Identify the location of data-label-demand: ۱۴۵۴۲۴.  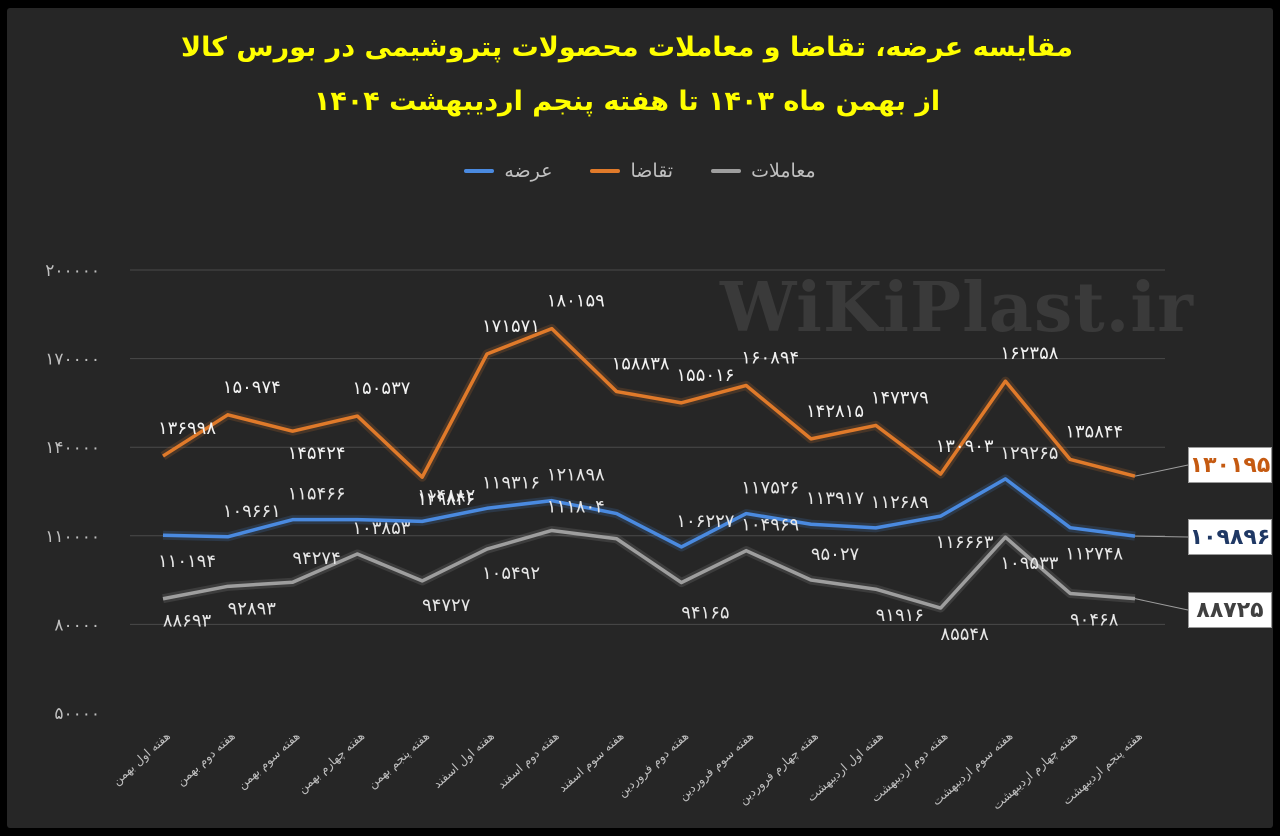
(317, 453).